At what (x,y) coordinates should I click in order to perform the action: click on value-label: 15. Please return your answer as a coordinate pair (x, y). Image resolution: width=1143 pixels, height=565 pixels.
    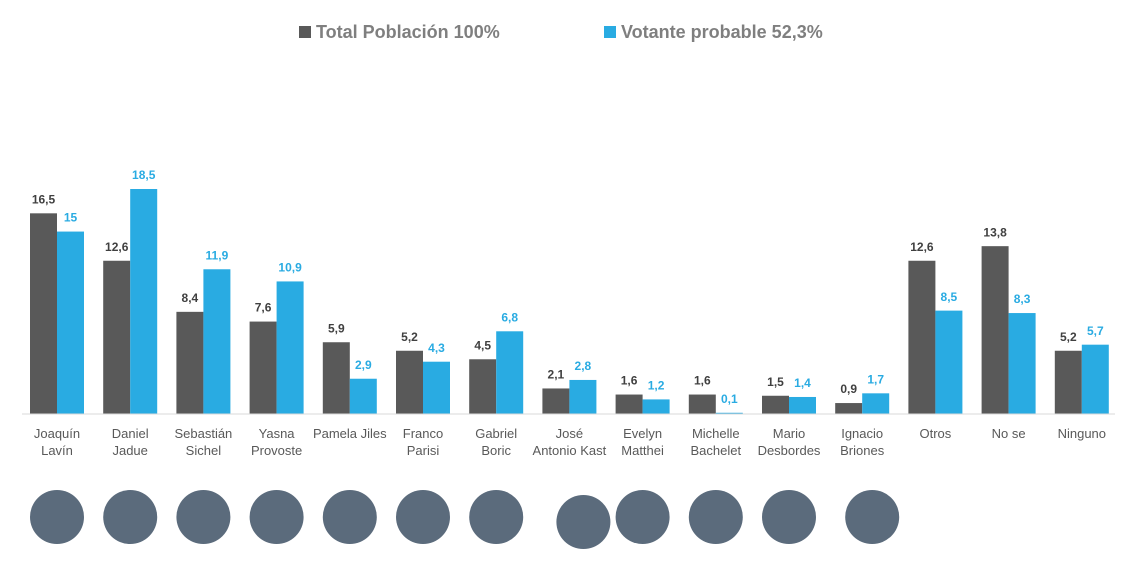
    Looking at the image, I should click on (71, 218).